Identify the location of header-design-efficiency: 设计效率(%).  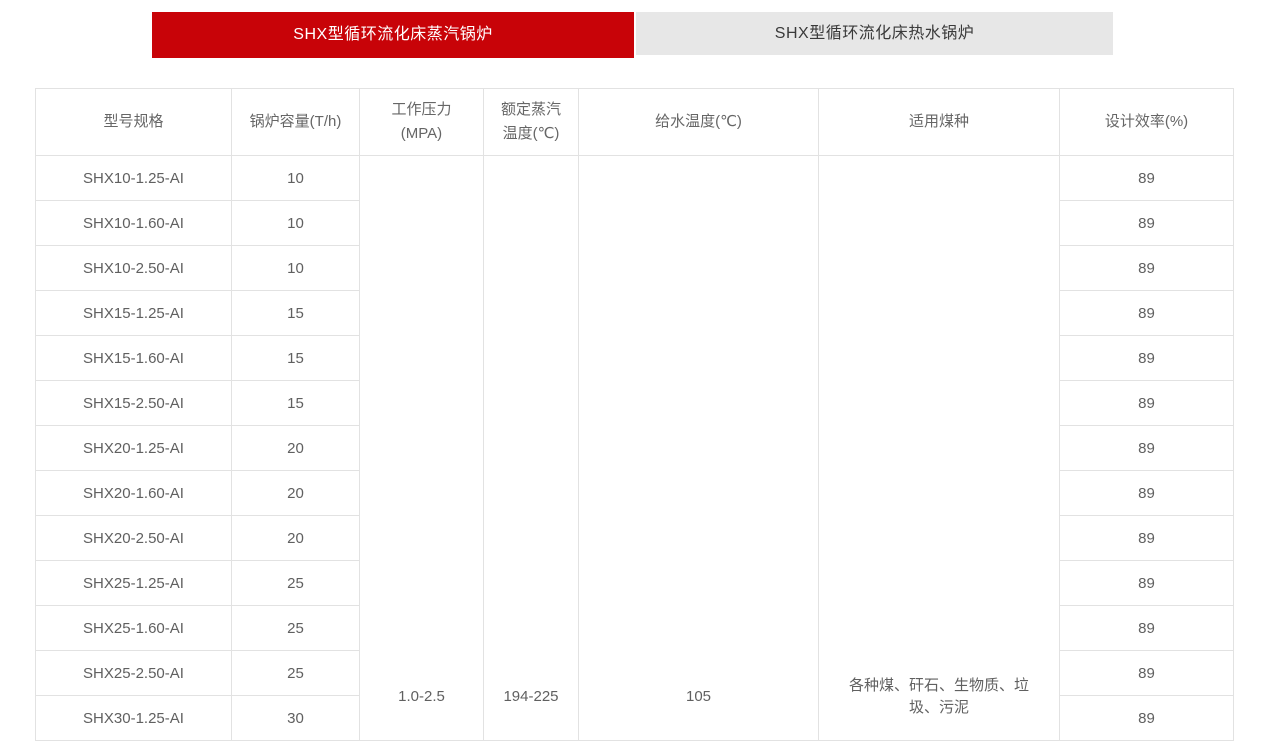
(1146, 122).